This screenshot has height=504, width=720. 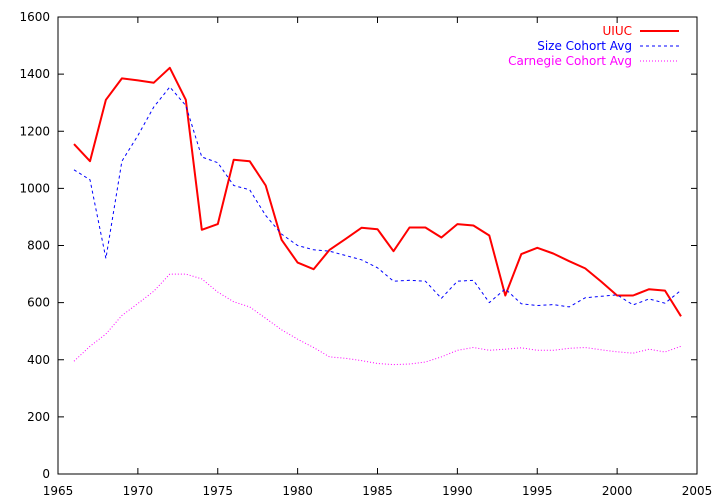 What do you see at coordinates (38, 360) in the screenshot?
I see `y-tick-label: 400` at bounding box center [38, 360].